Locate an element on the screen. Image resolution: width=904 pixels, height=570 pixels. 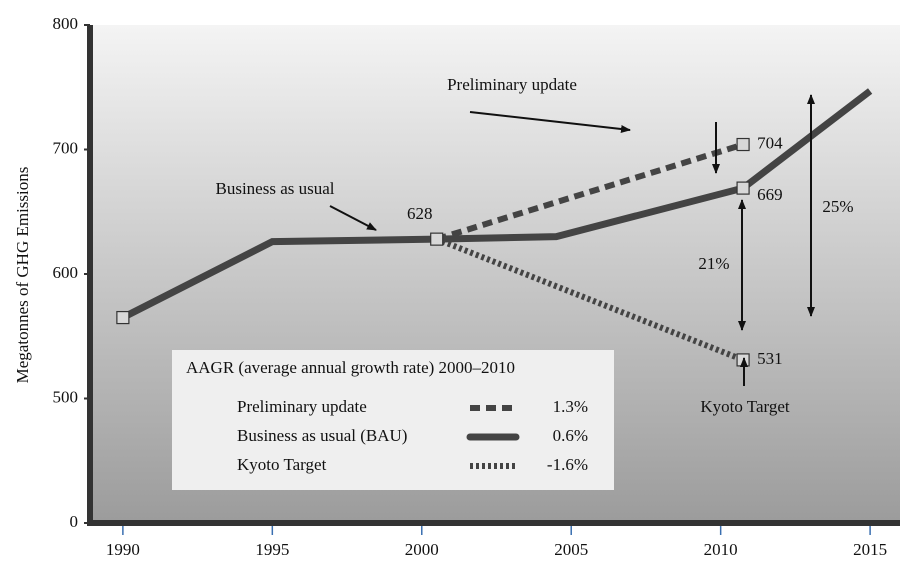
annotation: Kyoto Target is located at coordinates (745, 406).